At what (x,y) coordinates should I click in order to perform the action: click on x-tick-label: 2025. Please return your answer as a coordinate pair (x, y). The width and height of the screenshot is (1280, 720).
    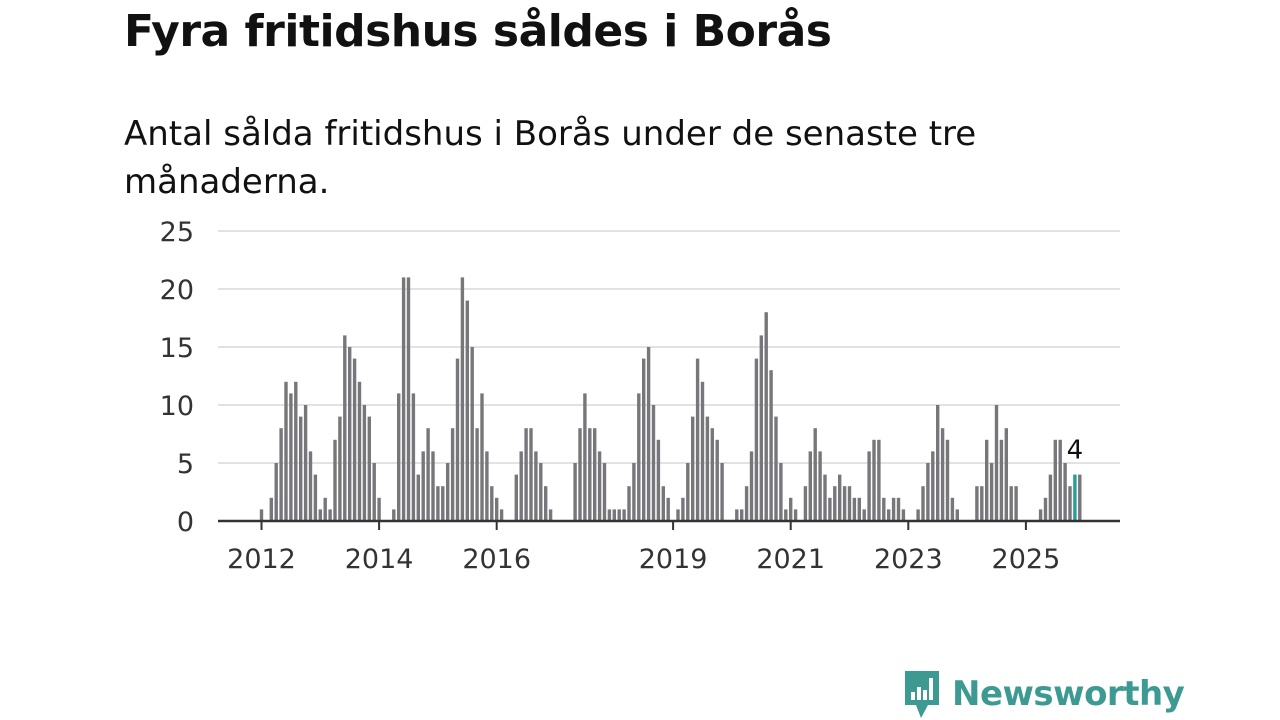
    Looking at the image, I should click on (1026, 559).